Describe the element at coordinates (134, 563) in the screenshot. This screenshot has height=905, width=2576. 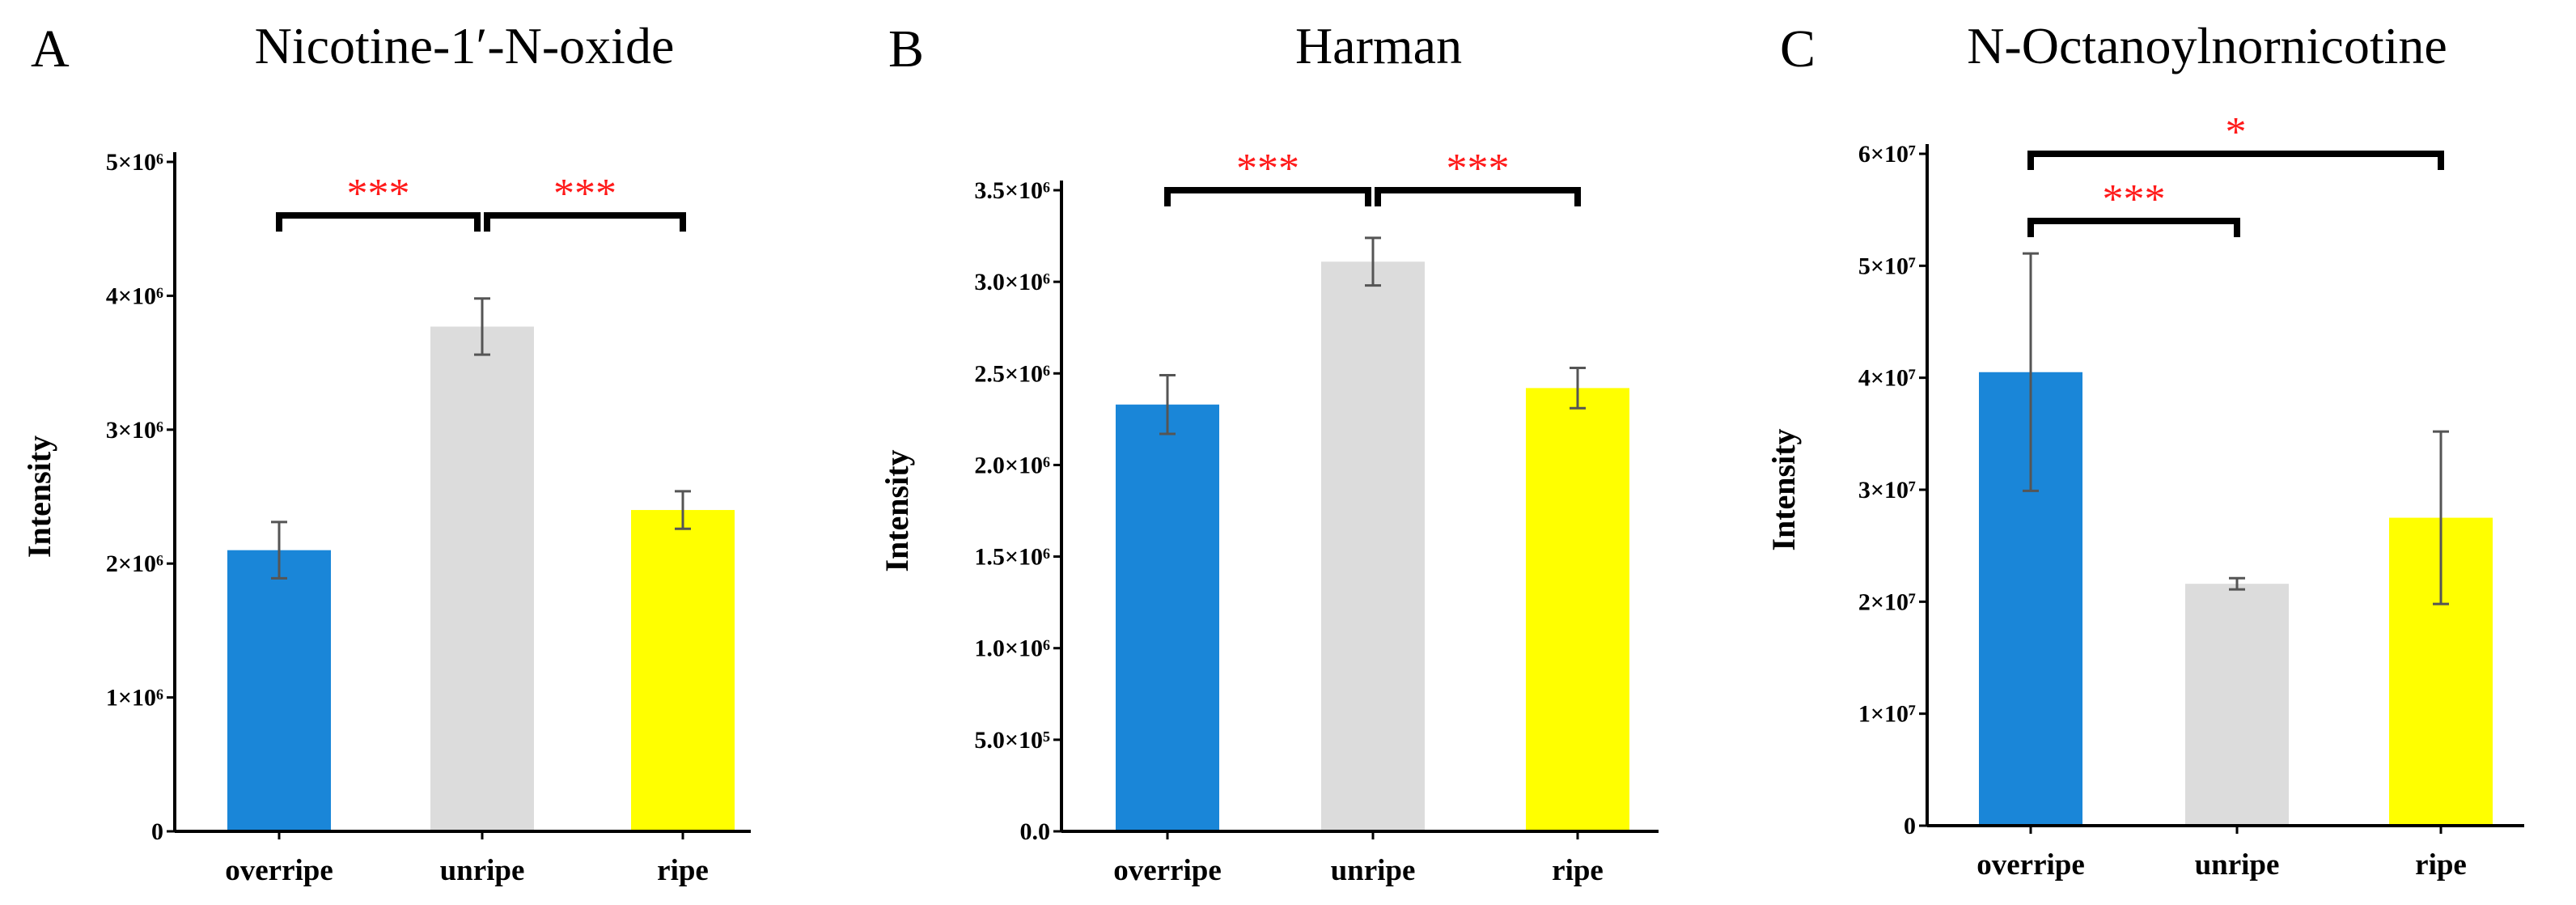
I see `y-tick-label: 2×10⁶` at that location.